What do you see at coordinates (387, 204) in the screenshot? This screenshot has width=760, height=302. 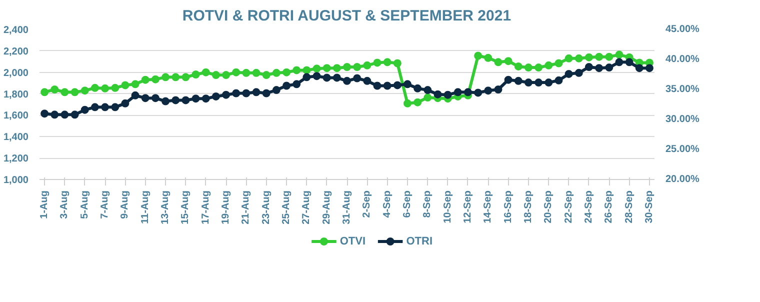 I see `x-tick-label: 4-Sep` at bounding box center [387, 204].